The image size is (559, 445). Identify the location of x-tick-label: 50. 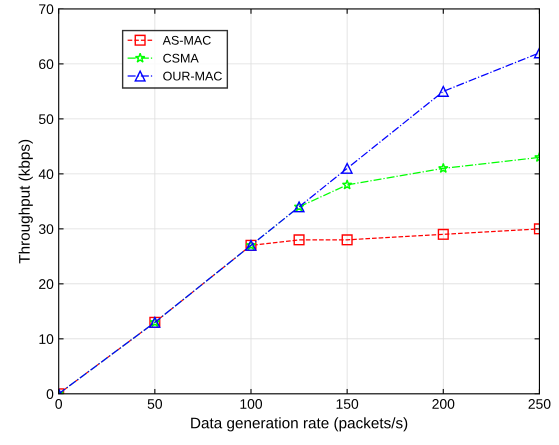
(155, 404).